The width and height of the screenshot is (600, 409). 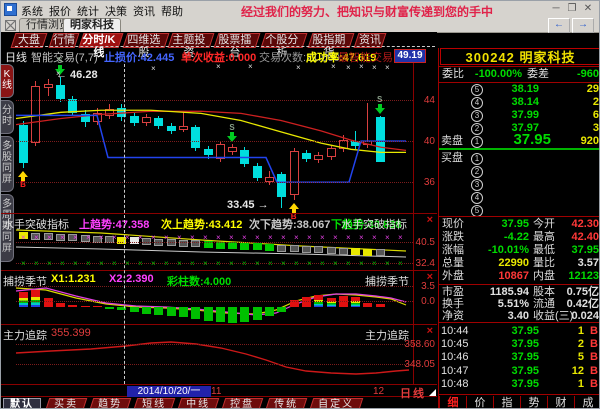 I want to click on strategy-tab-1: 买卖, so click(x=66, y=403).